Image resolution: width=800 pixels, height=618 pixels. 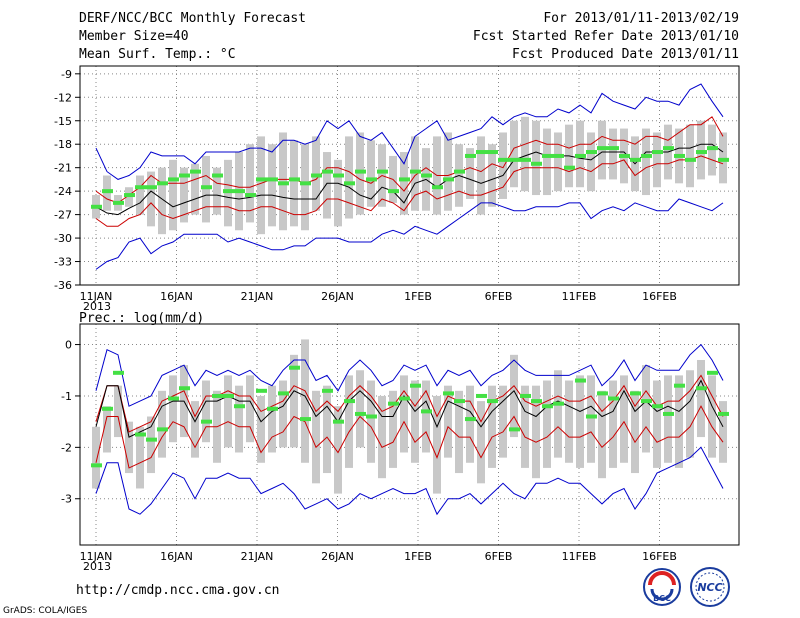 What do you see at coordinates (63, 285) in the screenshot?
I see `y-tick-label: -36` at bounding box center [63, 285].